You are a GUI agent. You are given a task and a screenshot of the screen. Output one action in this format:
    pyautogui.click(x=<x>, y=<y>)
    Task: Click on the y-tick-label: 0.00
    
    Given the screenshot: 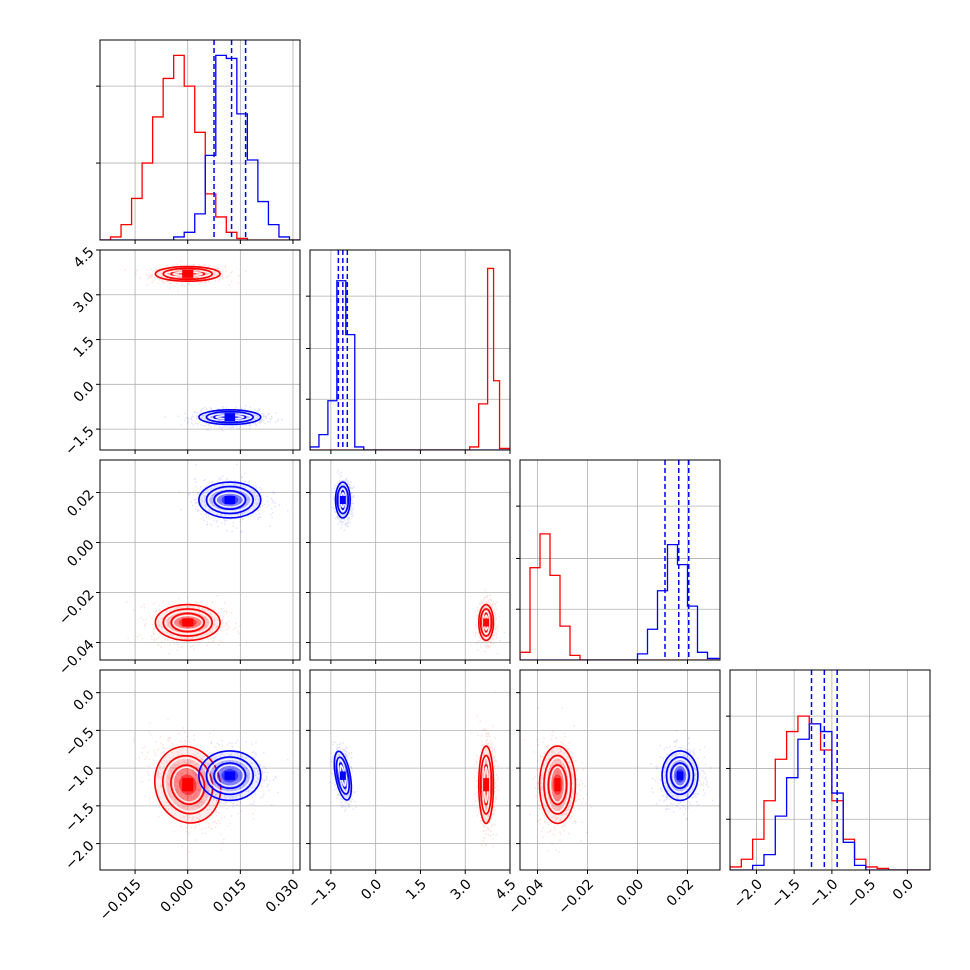 What is the action you would take?
    pyautogui.click(x=80, y=553)
    